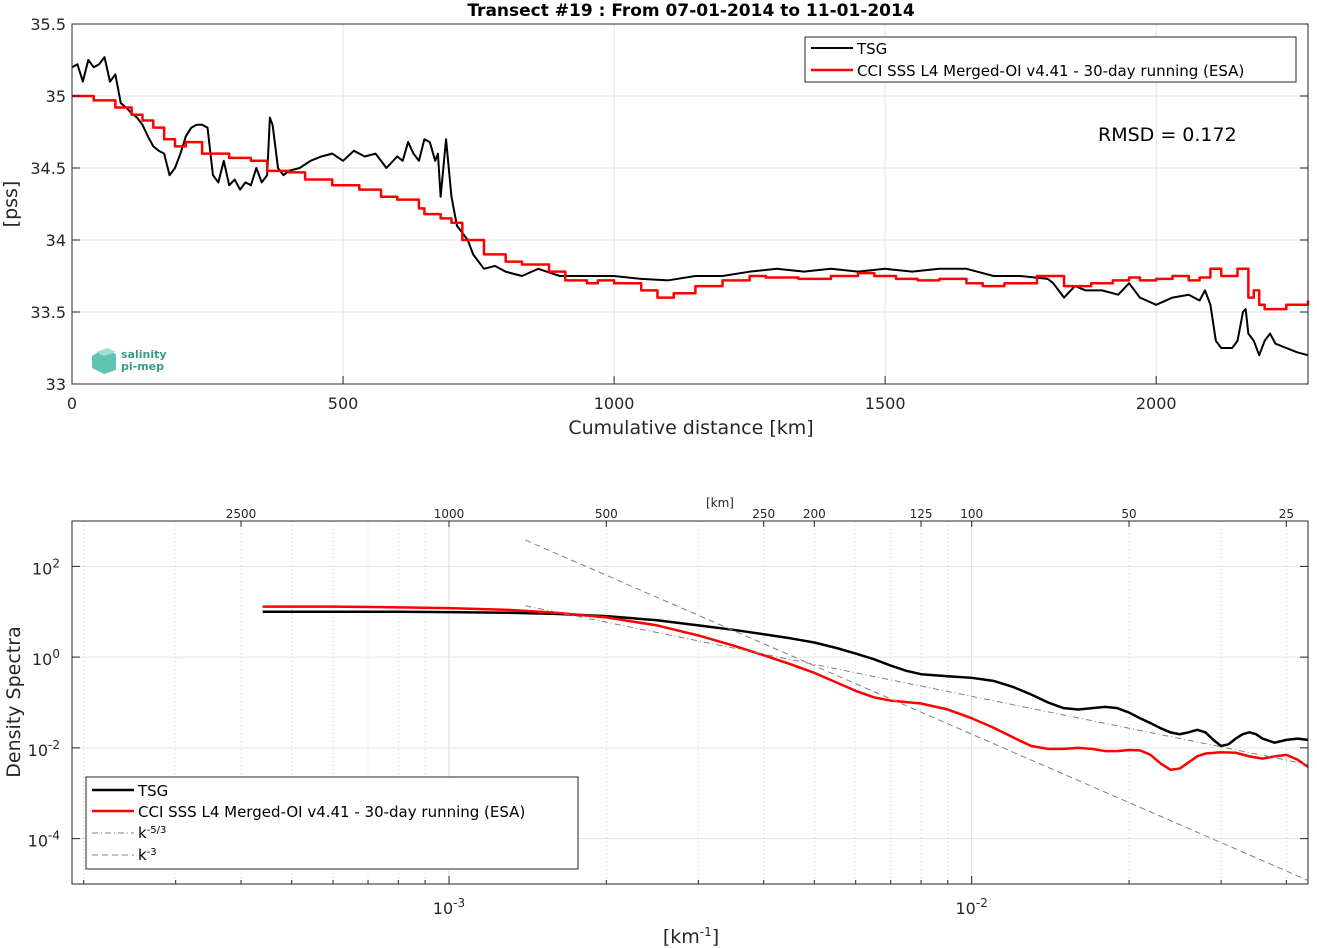  Describe the element at coordinates (614, 403) in the screenshot. I see `transect-x-tick-label: 1000` at that location.